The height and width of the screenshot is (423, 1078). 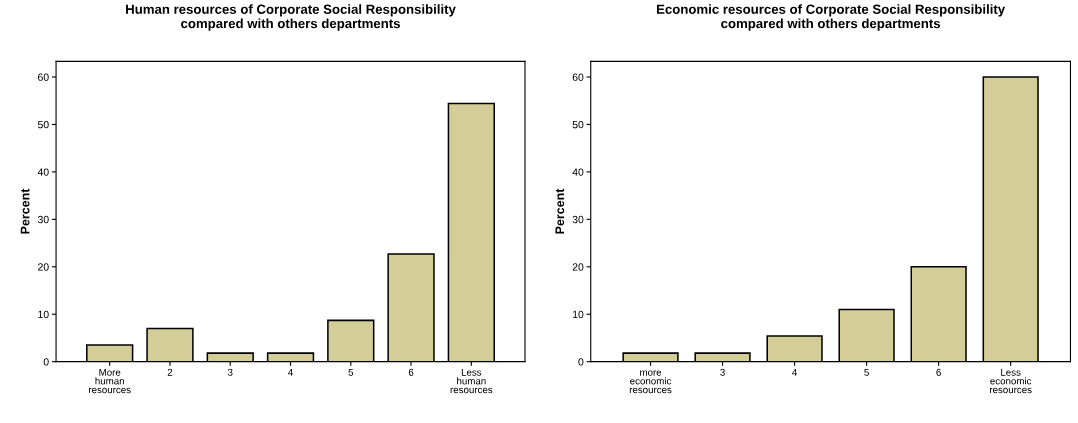 What do you see at coordinates (170, 372) in the screenshot?
I see `x-tick-label: 2` at bounding box center [170, 372].